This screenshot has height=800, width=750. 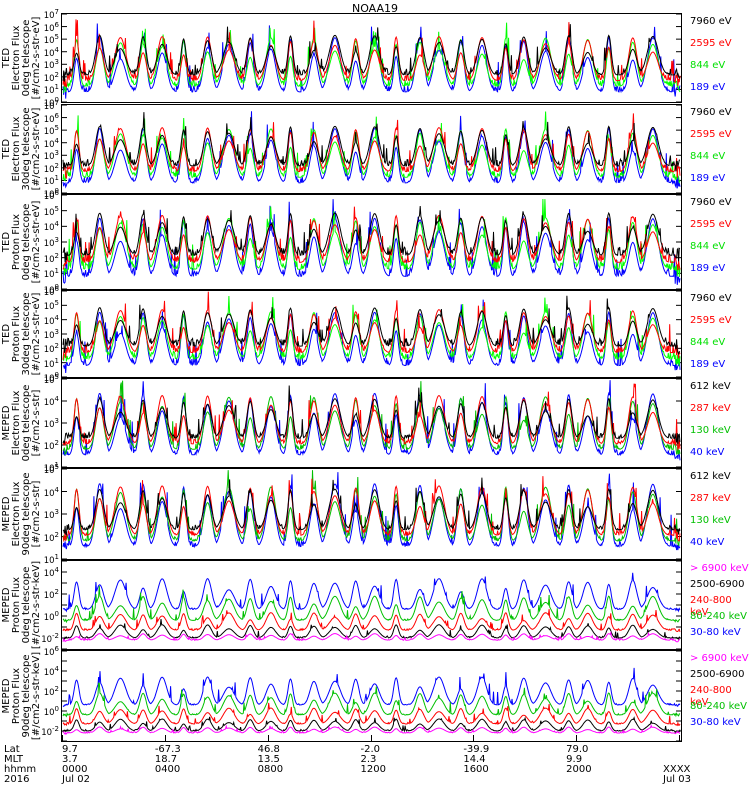 What do you see at coordinates (711, 696) in the screenshot?
I see `legend-entry: 240-800 keV` at bounding box center [711, 696].